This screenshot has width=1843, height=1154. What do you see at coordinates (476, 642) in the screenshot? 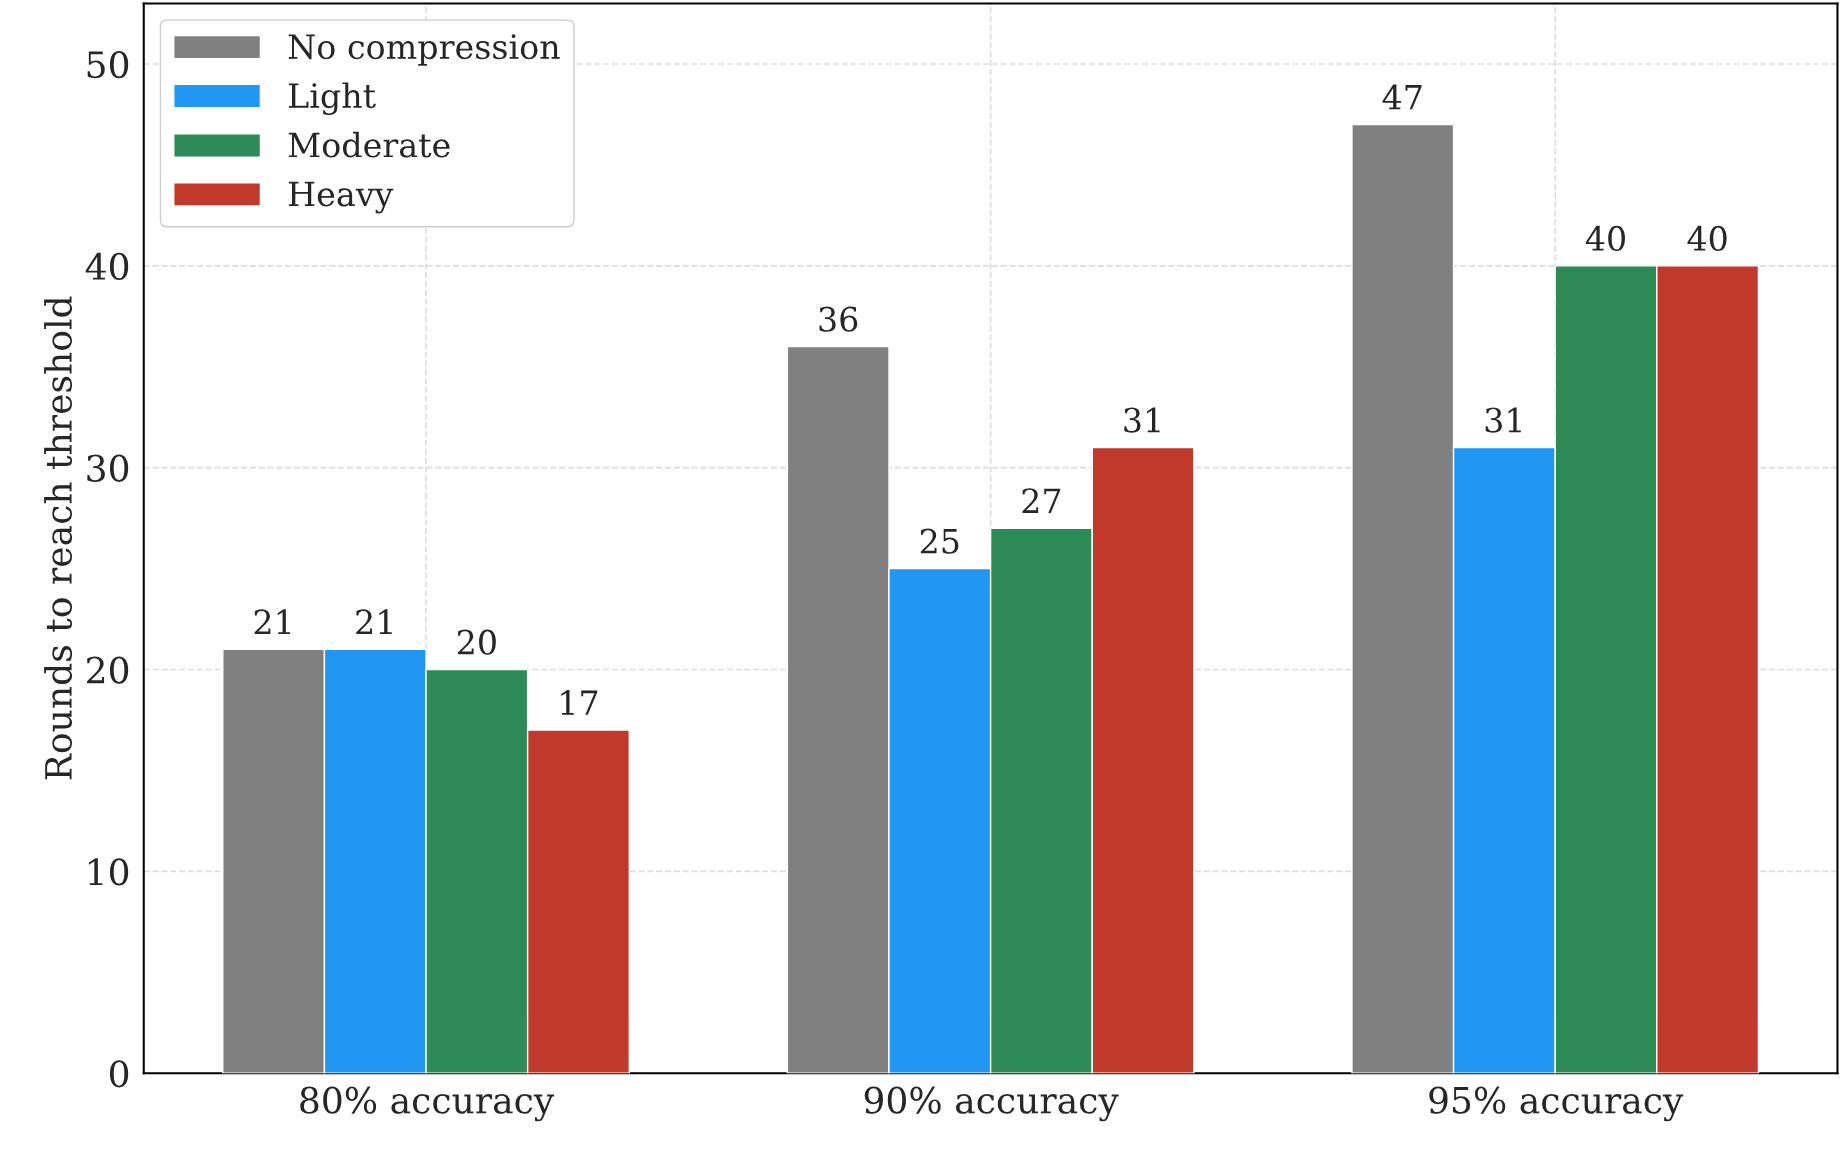
I see `data-label: 20` at bounding box center [476, 642].